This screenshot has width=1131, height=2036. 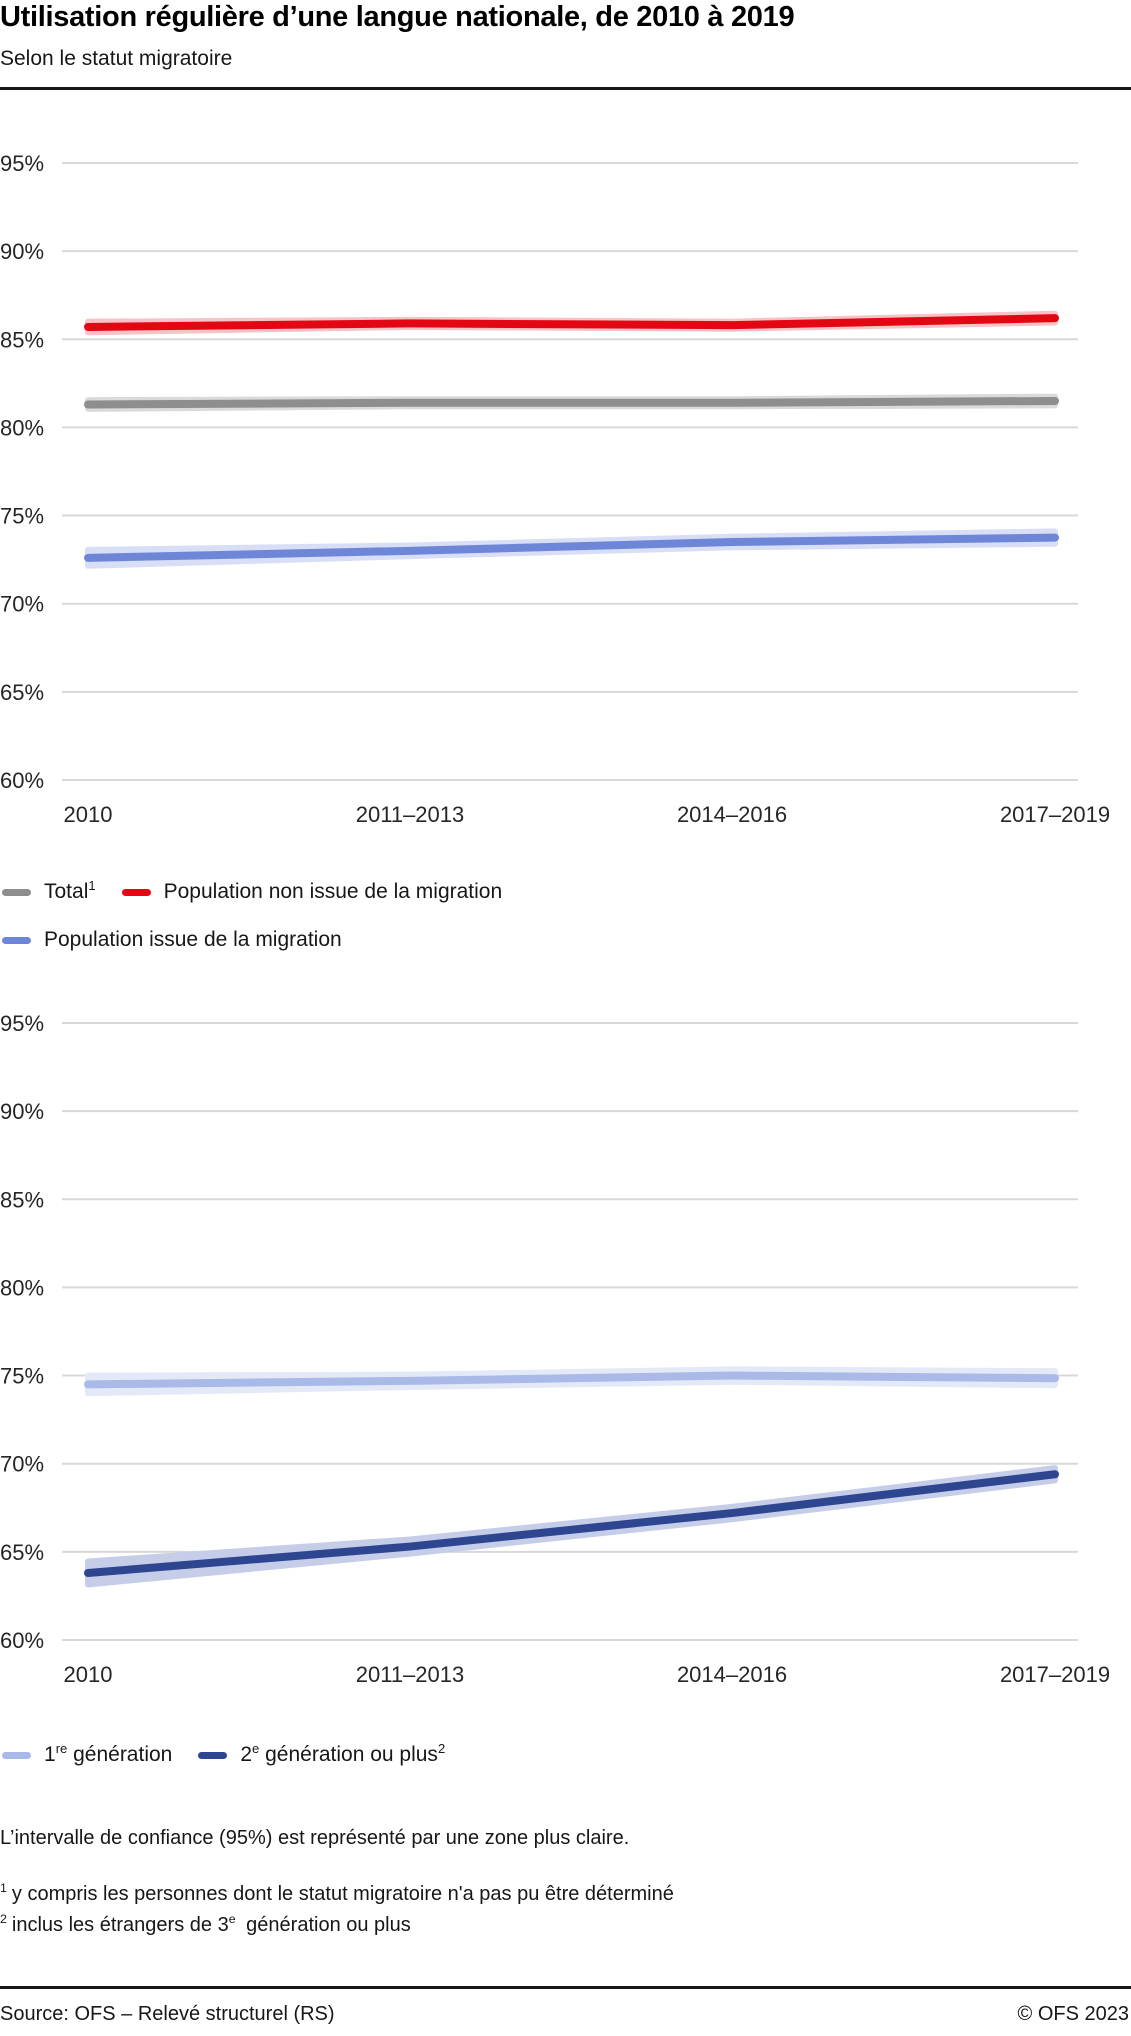 I want to click on legend-item: 1re génération, so click(x=87, y=1755).